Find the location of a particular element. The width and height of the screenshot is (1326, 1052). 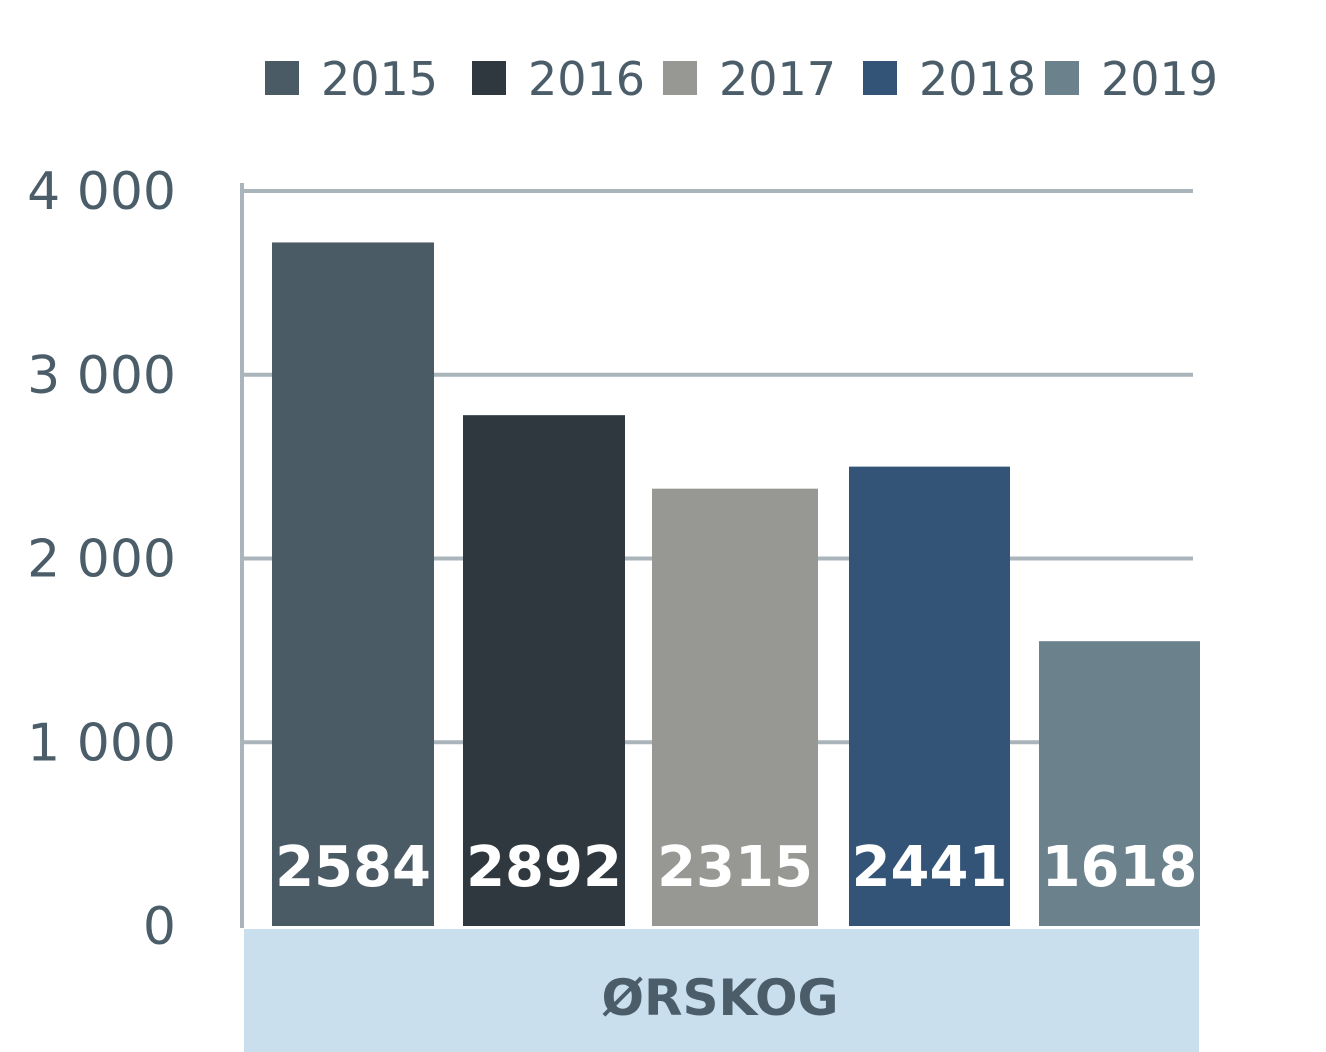

y-tick-label: 1 000 is located at coordinates (101, 743).